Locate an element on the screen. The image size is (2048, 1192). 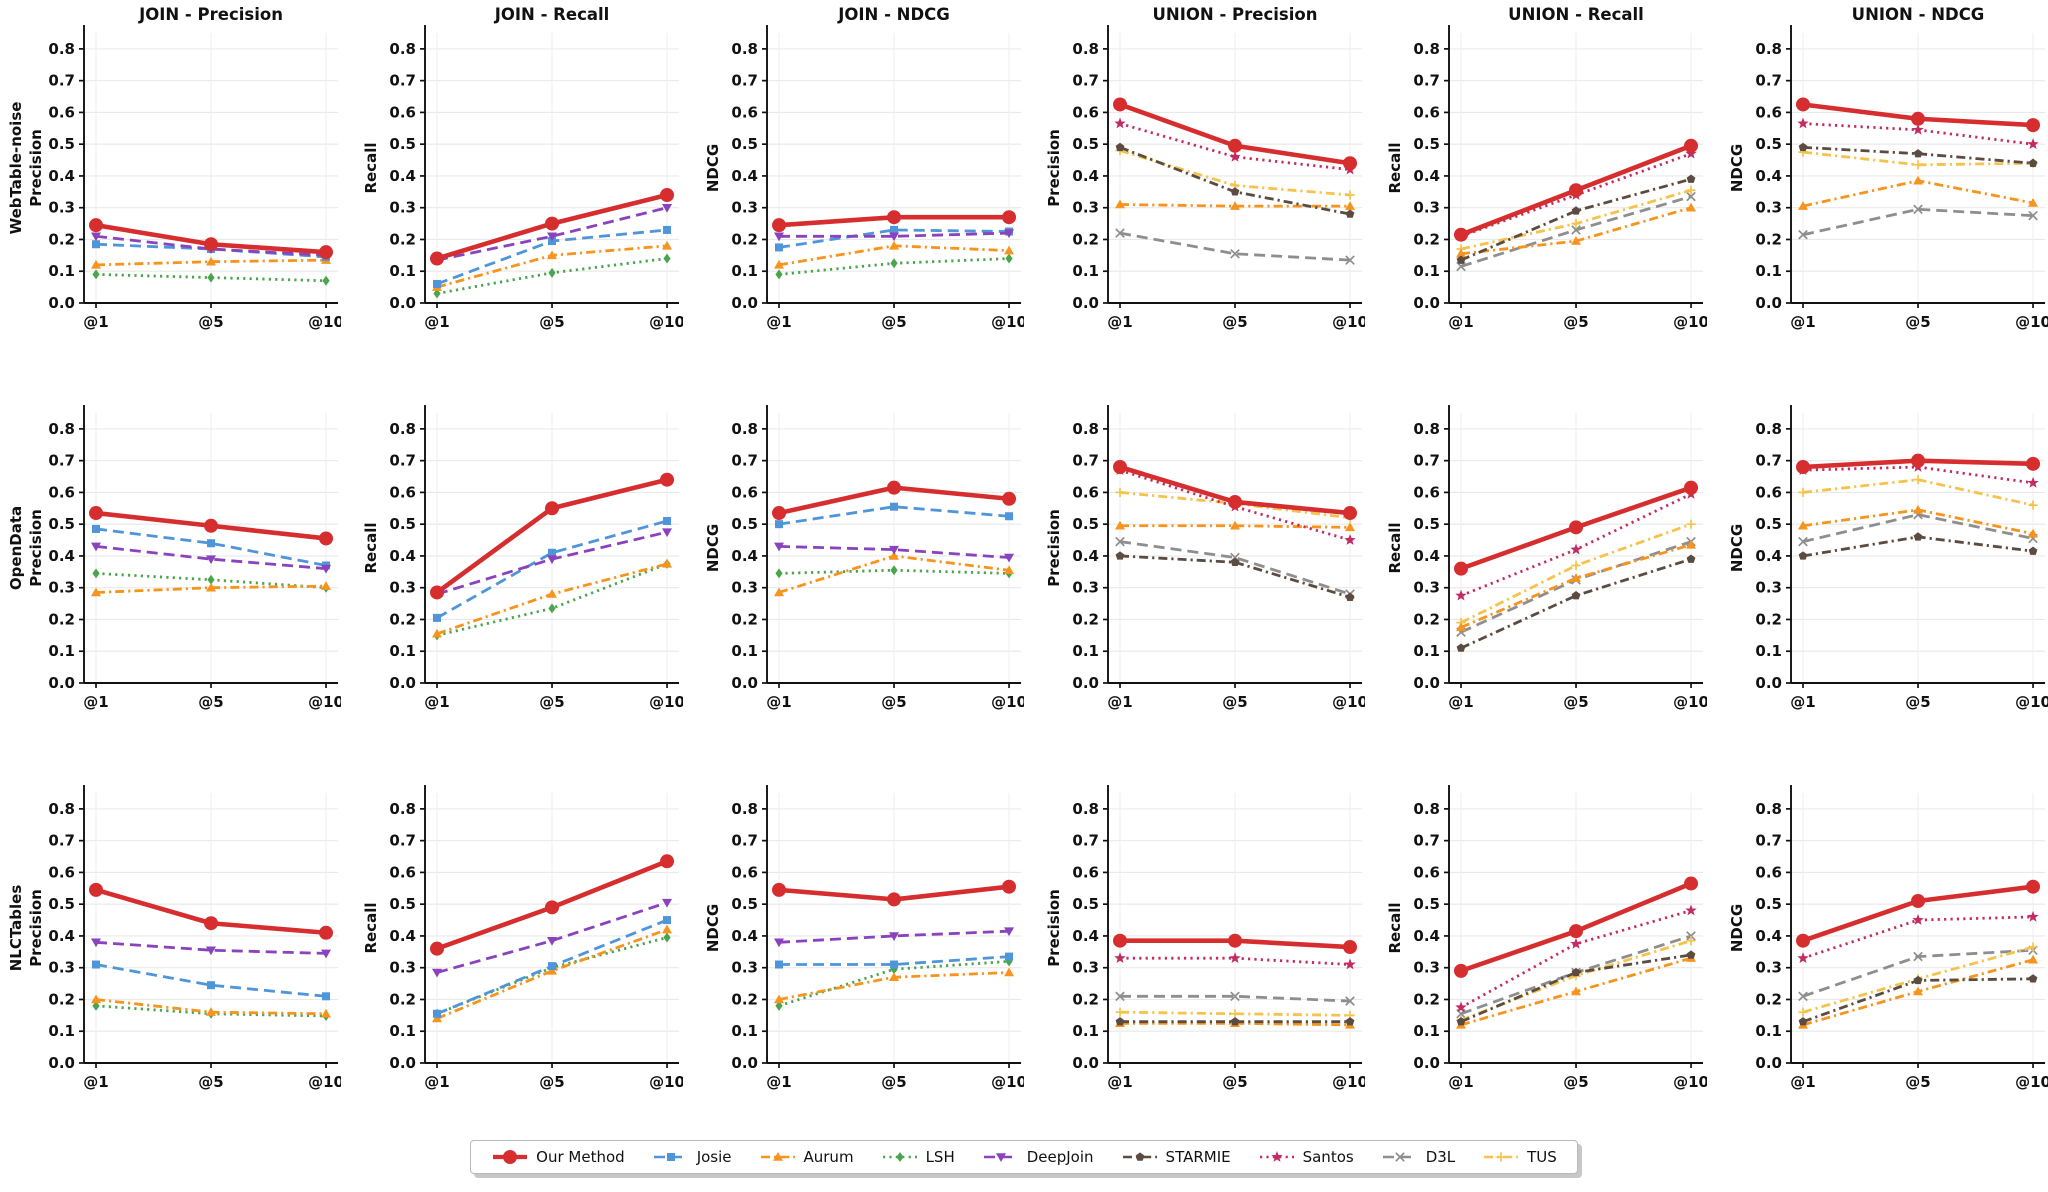
legend-marker-x-icon is located at coordinates (1399, 1157).